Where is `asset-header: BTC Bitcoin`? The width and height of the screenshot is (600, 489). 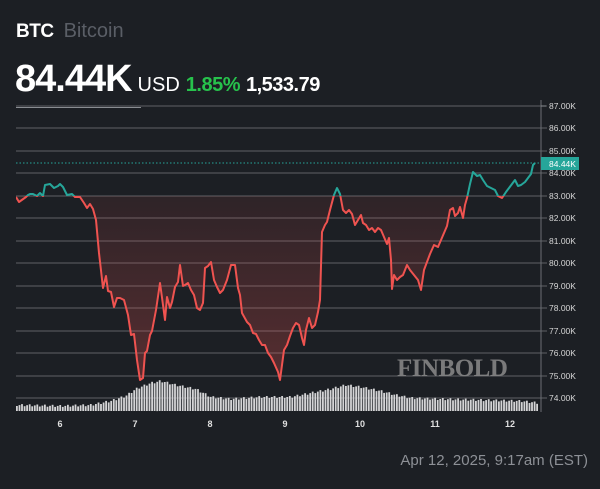
asset-header: BTC Bitcoin is located at coordinates (70, 31).